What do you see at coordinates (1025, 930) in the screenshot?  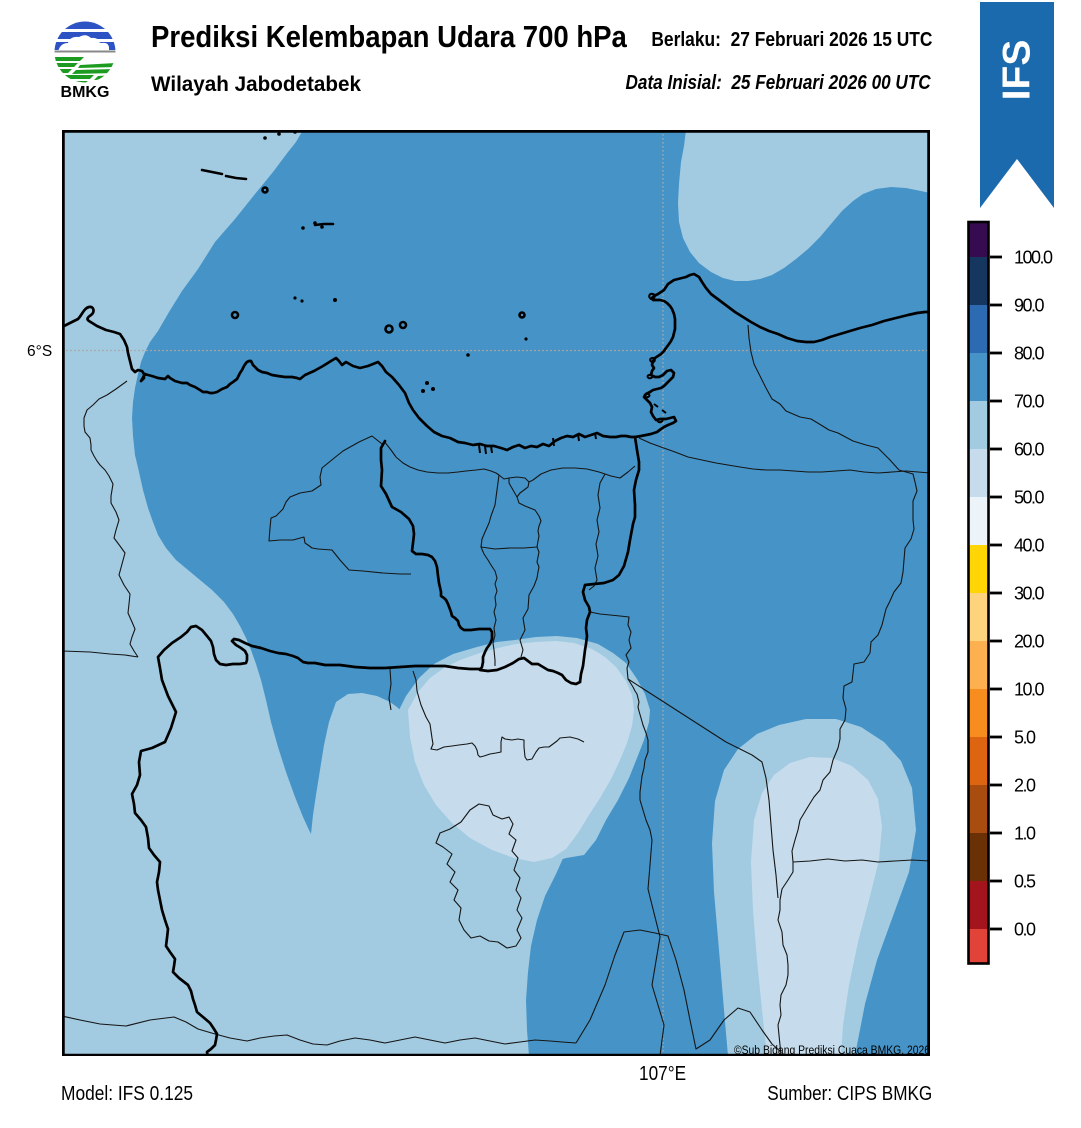 I see `svg-text: 0.0` at bounding box center [1025, 930].